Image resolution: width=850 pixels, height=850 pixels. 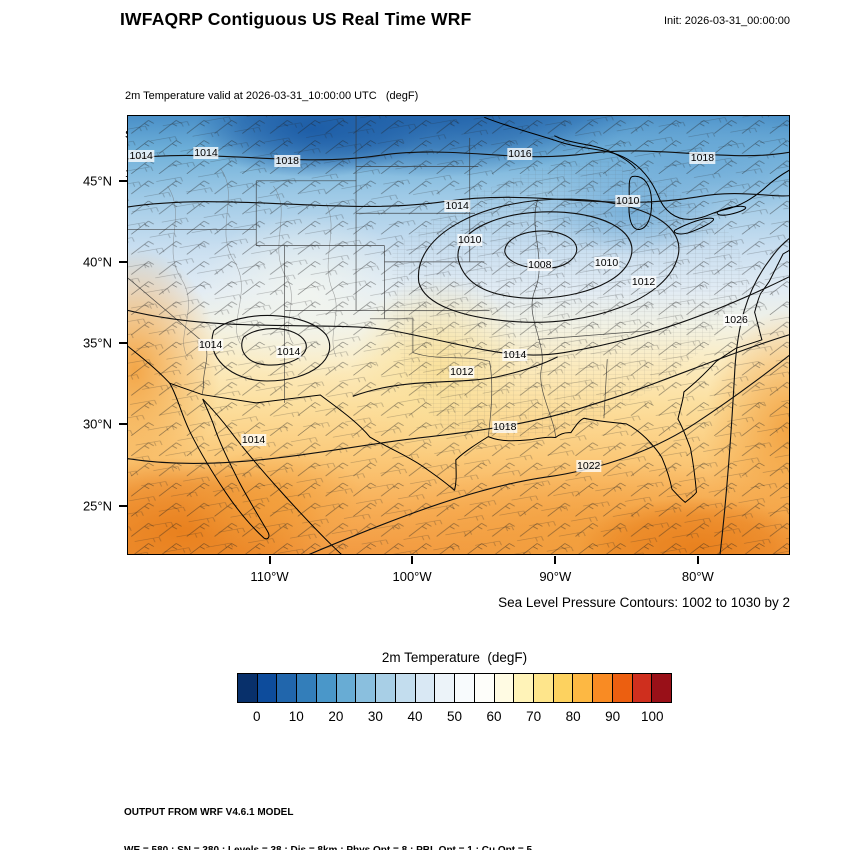 I want to click on colorbar-tick-label: 90, so click(x=613, y=716).